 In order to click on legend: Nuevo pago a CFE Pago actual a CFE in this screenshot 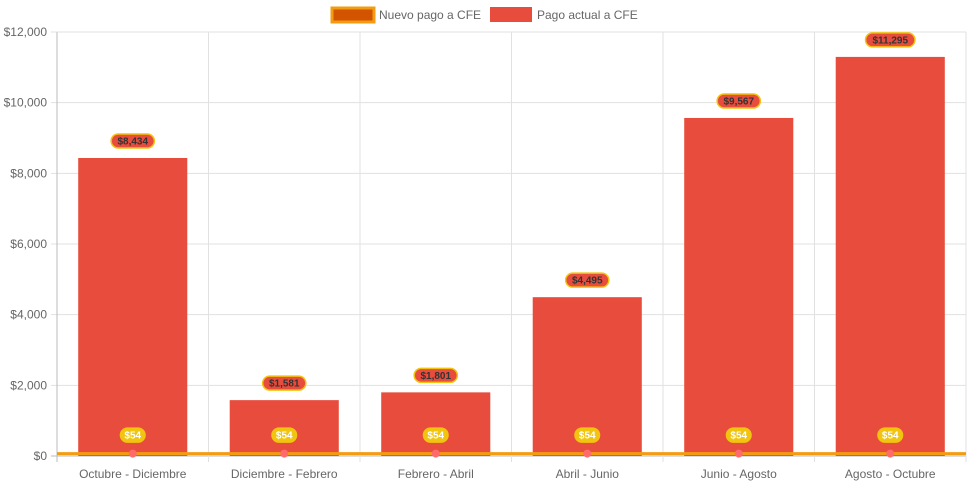, I will do `click(484, 15)`.